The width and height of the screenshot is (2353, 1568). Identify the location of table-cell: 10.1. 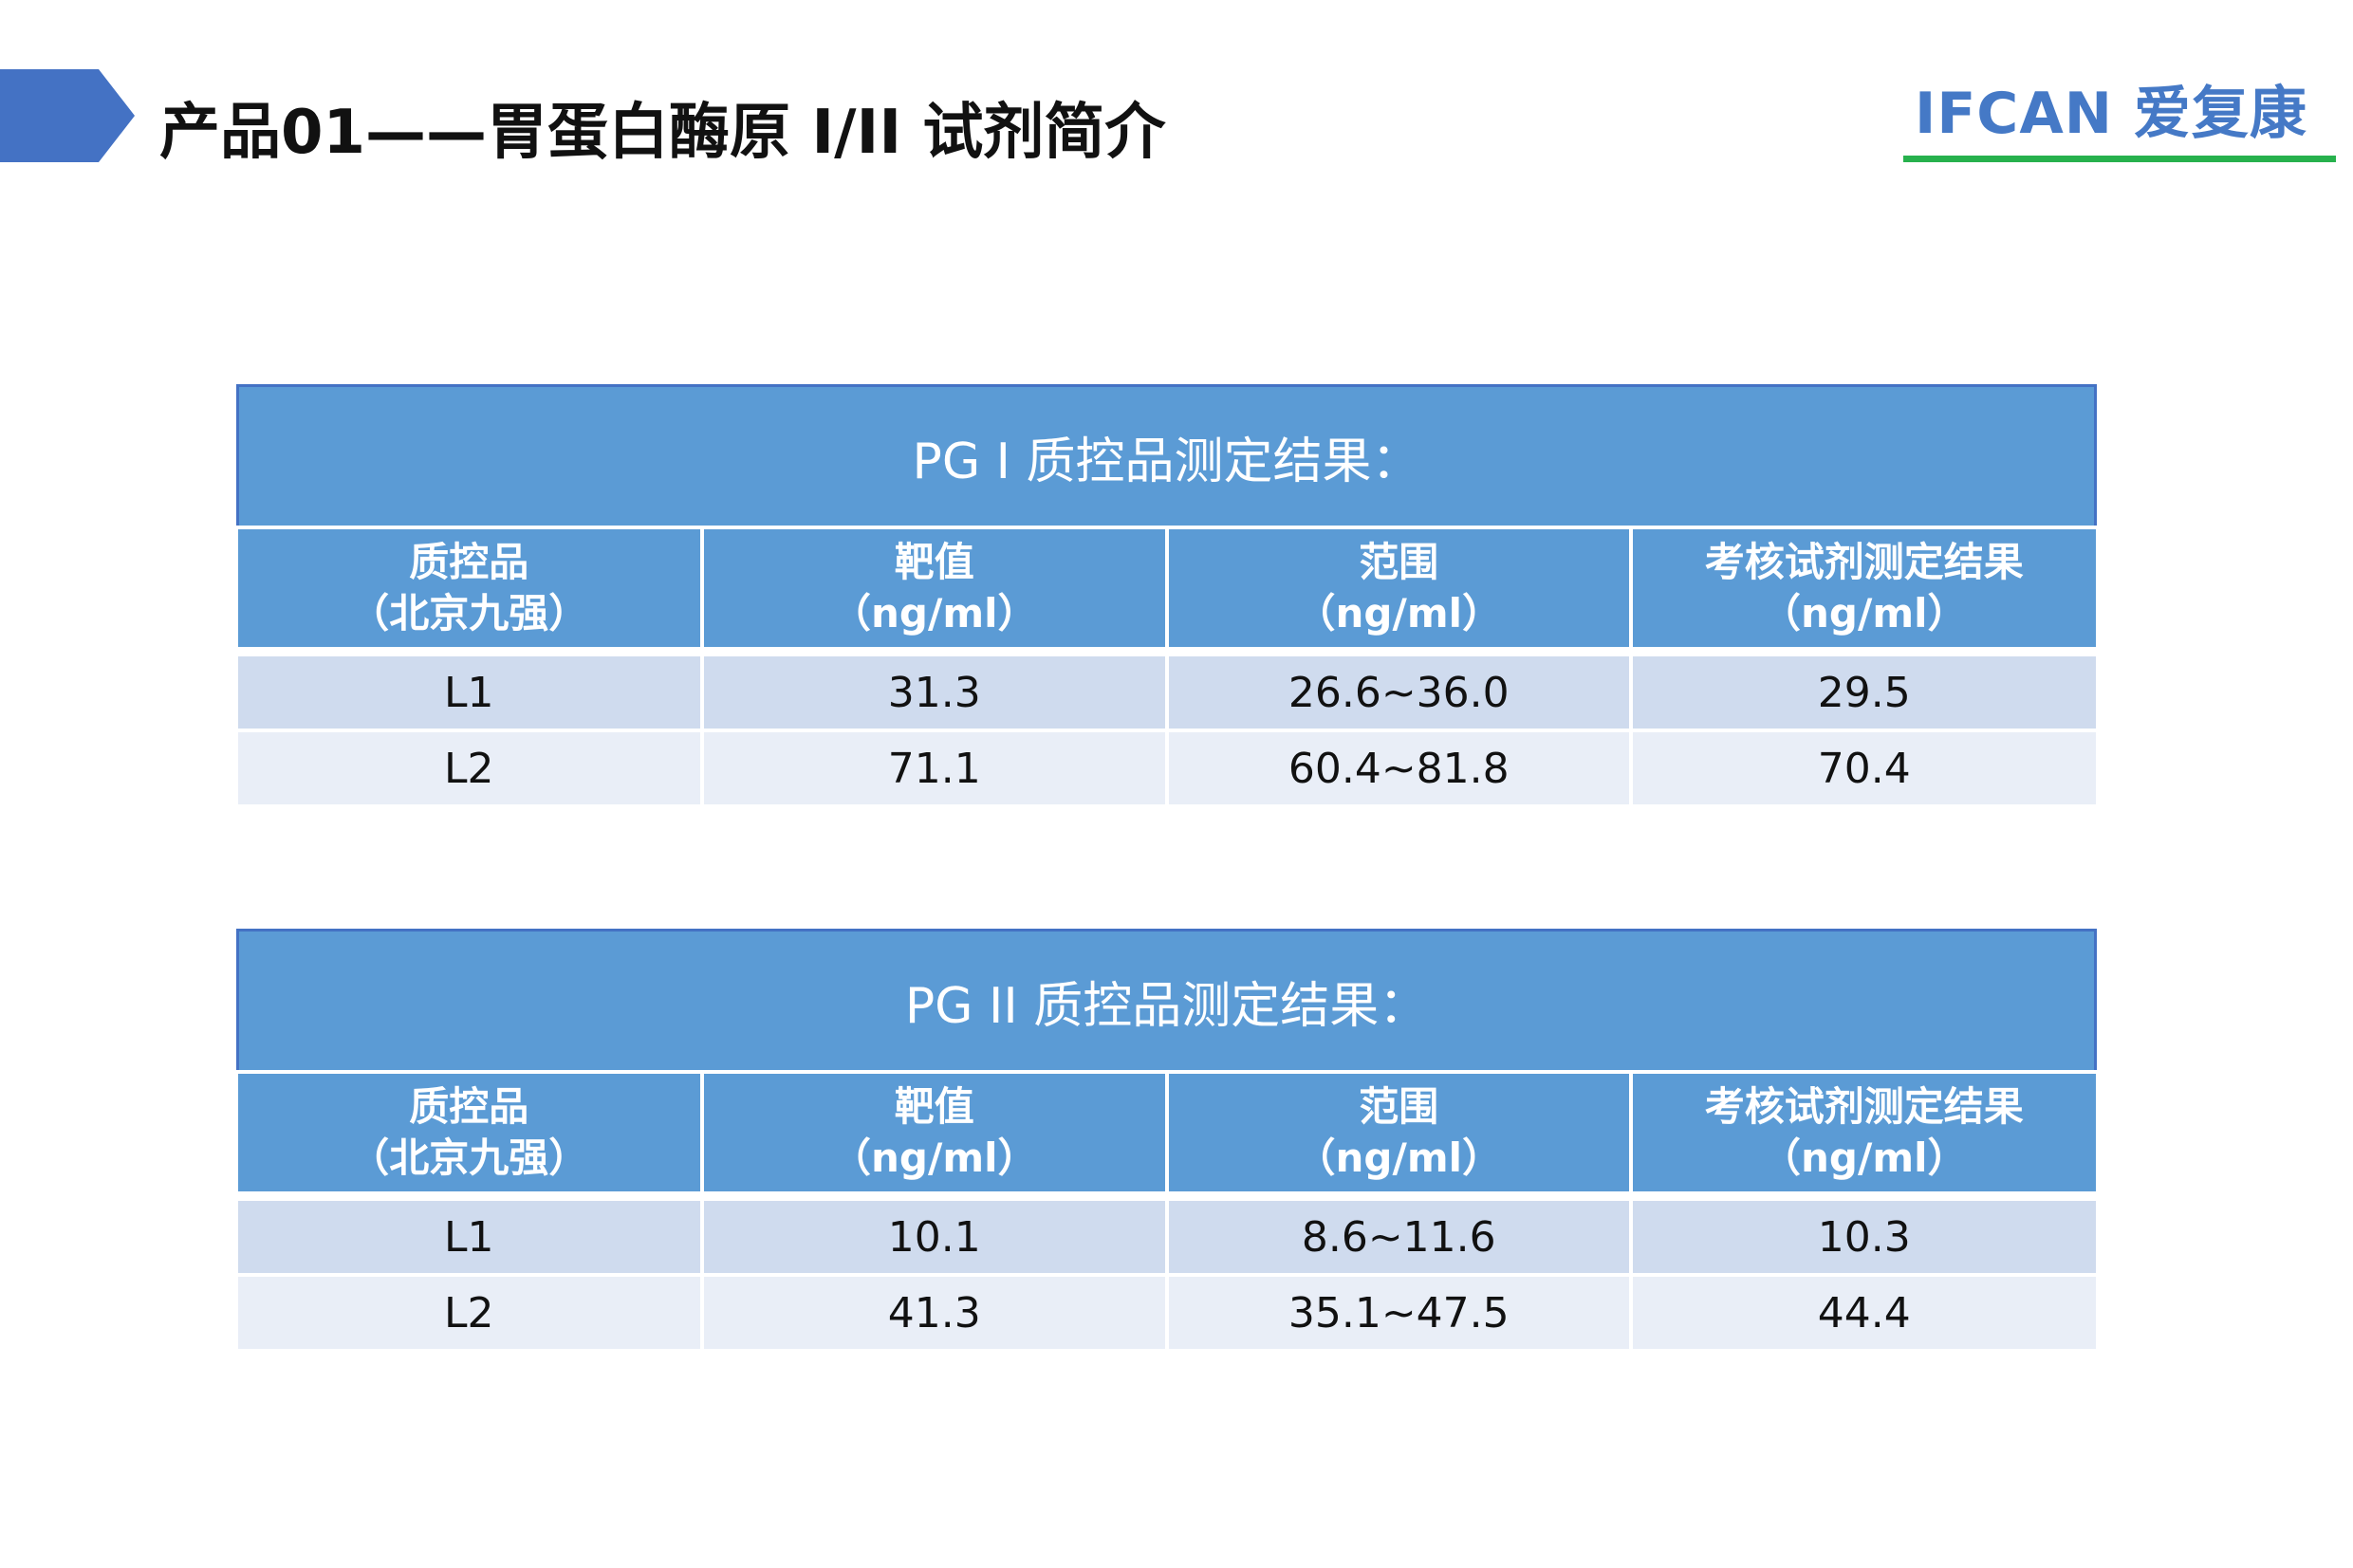
(935, 1237).